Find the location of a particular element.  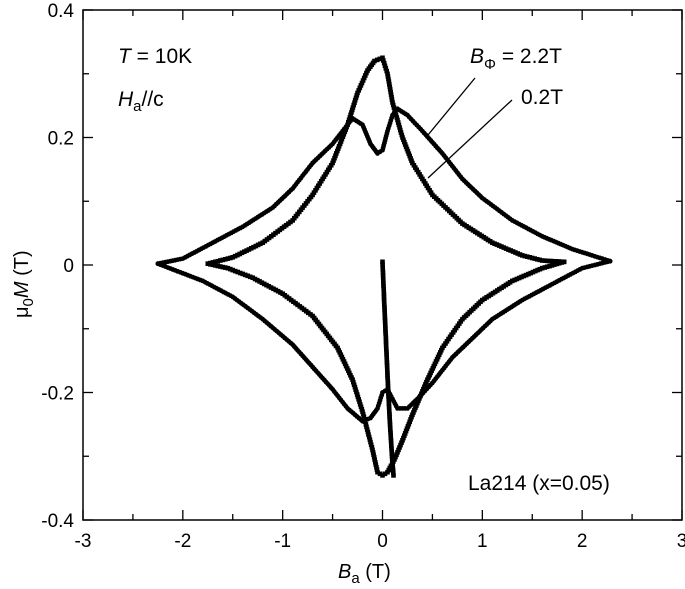

x-tick-label: 0 is located at coordinates (382, 541).